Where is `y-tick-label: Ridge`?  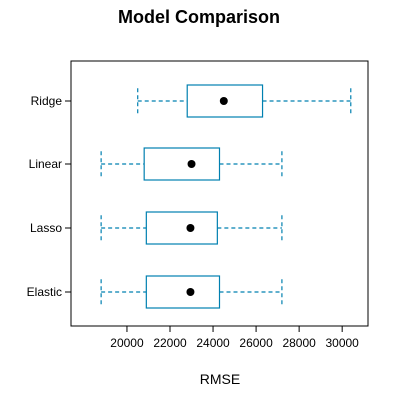
y-tick-label: Ridge is located at coordinates (47, 101).